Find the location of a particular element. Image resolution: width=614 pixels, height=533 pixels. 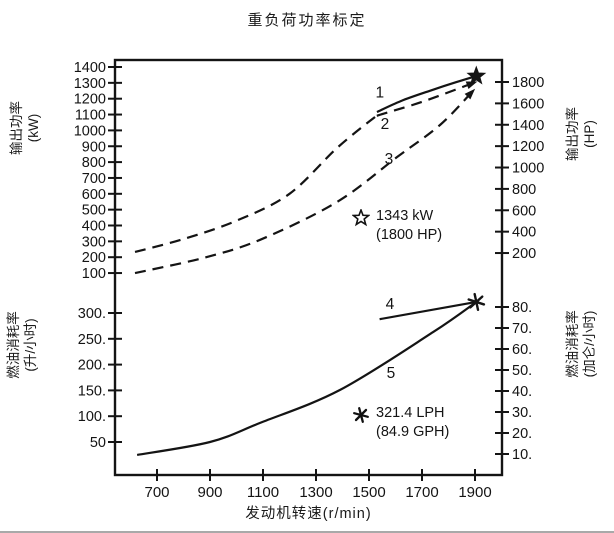

power-right-axis-label: 输出功率 (HP) is located at coordinates (581, 134).